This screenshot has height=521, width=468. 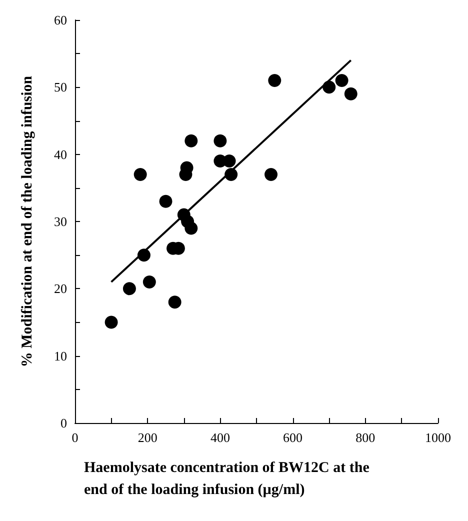 What do you see at coordinates (438, 437) in the screenshot?
I see `x-tick-label: 1000` at bounding box center [438, 437].